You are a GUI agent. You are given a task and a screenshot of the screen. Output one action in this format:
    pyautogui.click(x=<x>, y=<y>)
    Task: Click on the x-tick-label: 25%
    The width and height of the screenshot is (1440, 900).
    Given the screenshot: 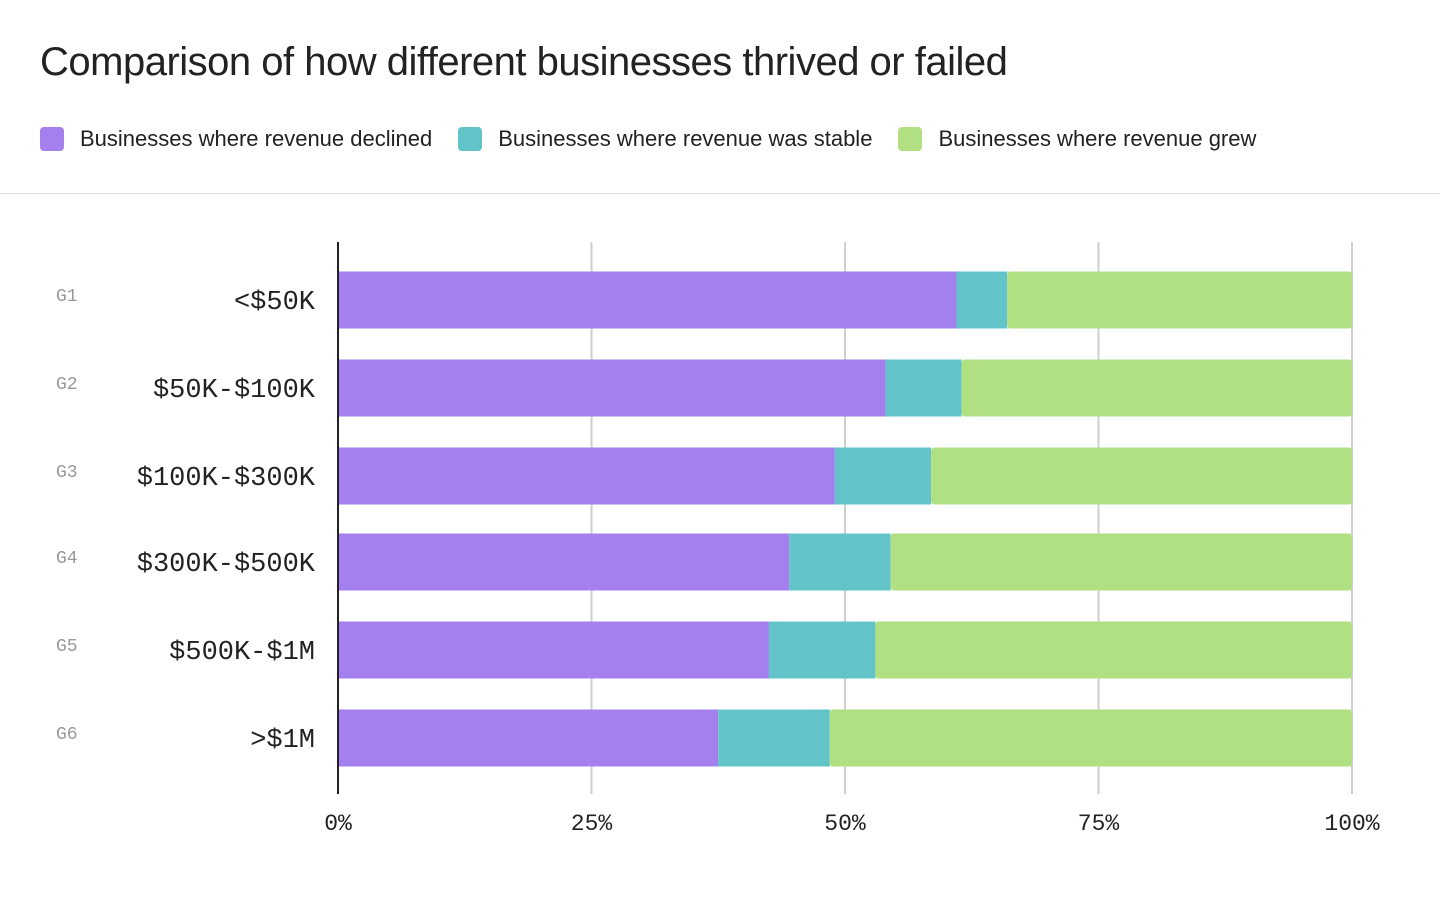 What is the action you would take?
    pyautogui.click(x=592, y=824)
    